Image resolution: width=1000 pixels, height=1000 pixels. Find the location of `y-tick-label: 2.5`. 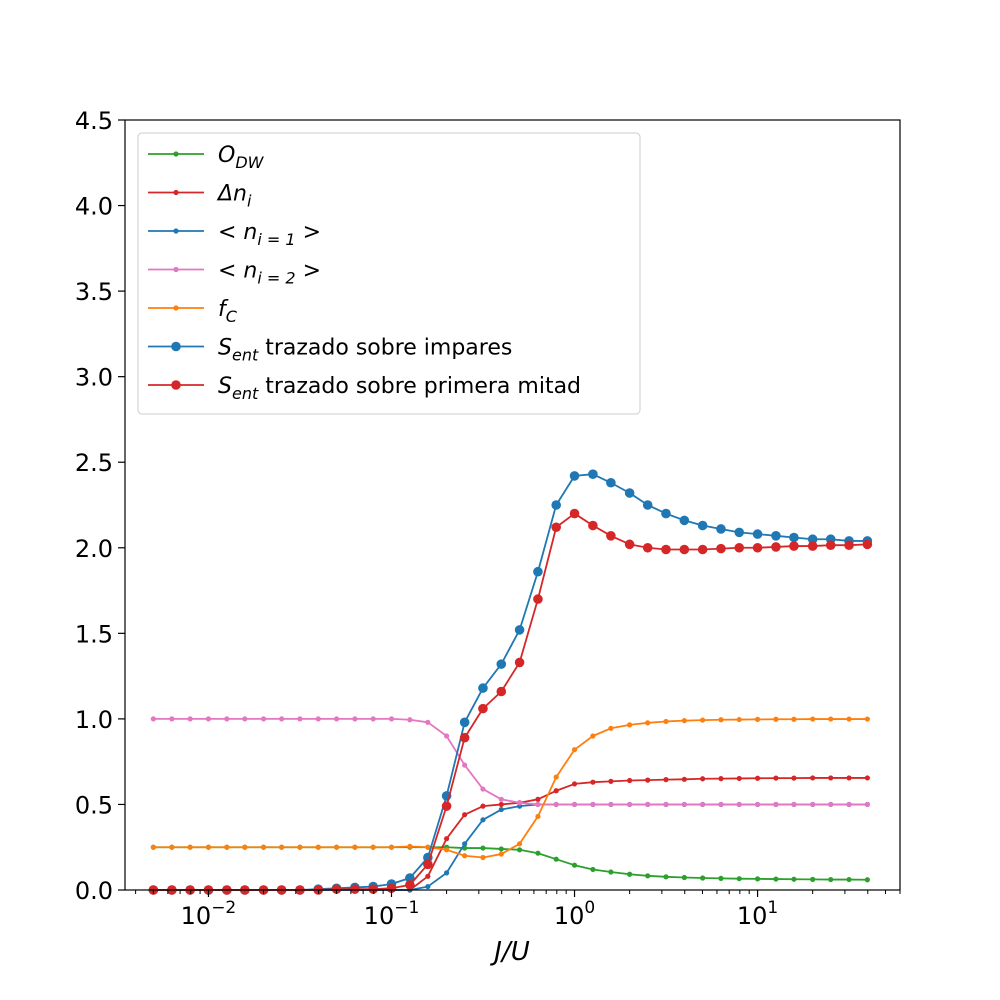

y-tick-label: 2.5 is located at coordinates (94, 463).